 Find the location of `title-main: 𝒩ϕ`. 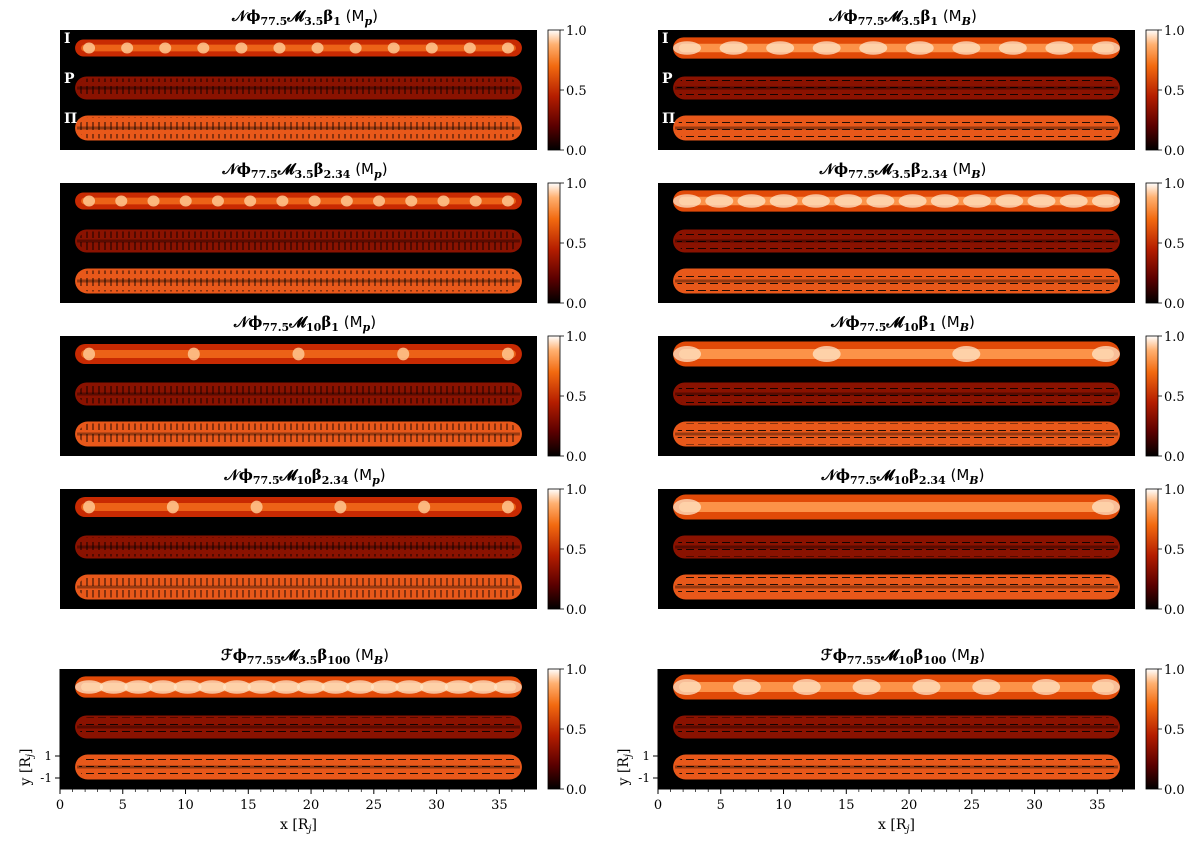

title-main: 𝒩ϕ is located at coordinates (236, 169).